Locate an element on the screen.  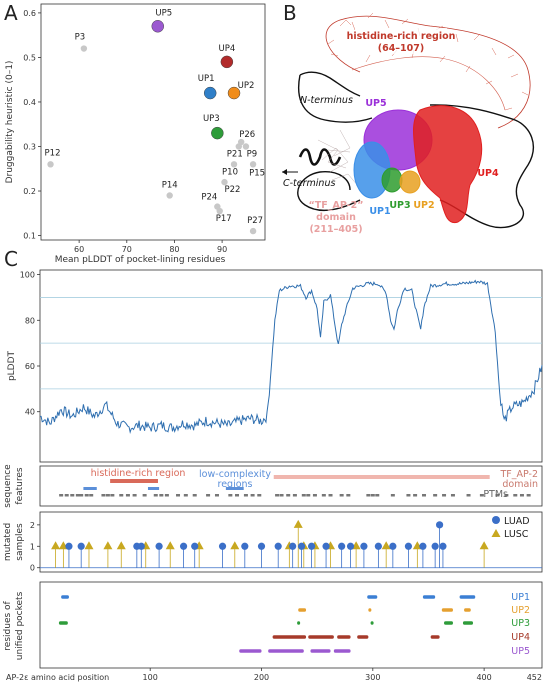
scatter-point-label-up4: UP4 is located at coordinates (226, 49).